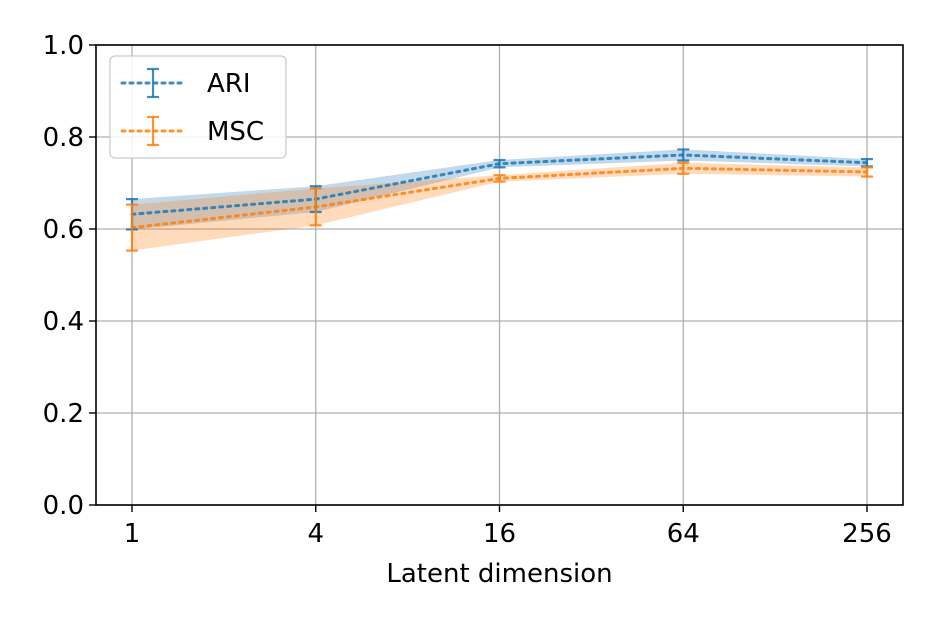 This screenshot has width=934, height=623. I want to click on legend-label: MSC, so click(235, 132).